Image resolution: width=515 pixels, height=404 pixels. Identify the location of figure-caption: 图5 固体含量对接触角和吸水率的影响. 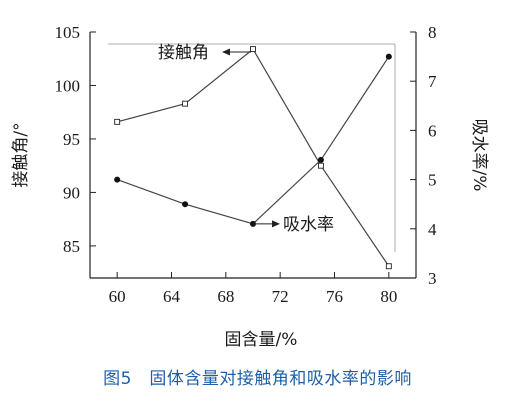
(257, 379).